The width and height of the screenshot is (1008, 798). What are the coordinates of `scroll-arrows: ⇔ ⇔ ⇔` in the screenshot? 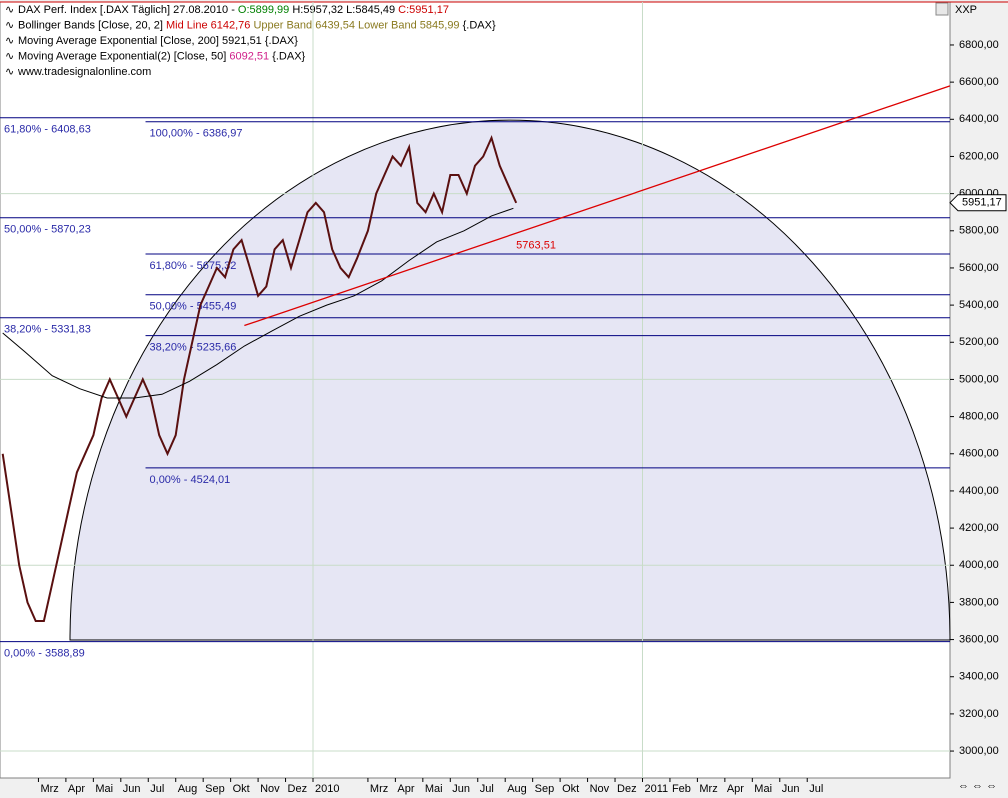 It's located at (977, 786).